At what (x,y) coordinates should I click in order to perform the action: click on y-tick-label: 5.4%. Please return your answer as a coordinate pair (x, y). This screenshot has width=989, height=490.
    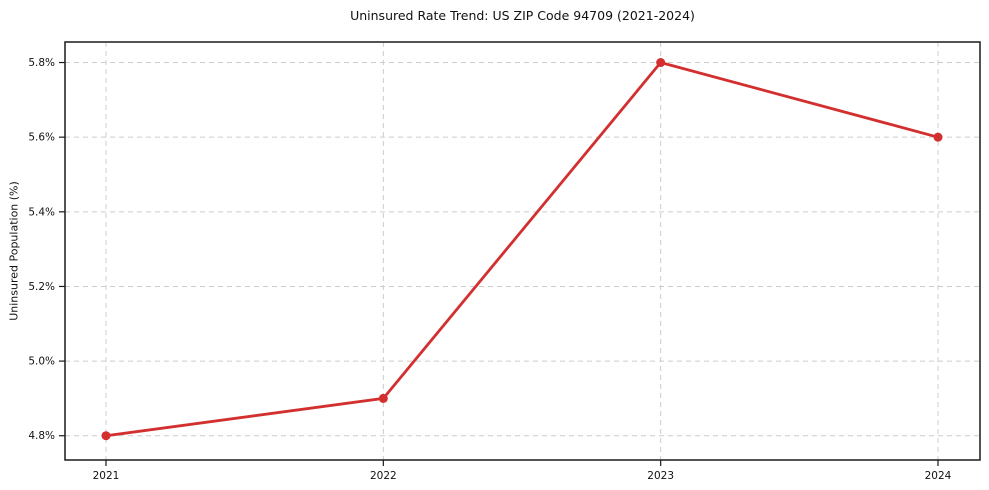
    Looking at the image, I should click on (41, 212).